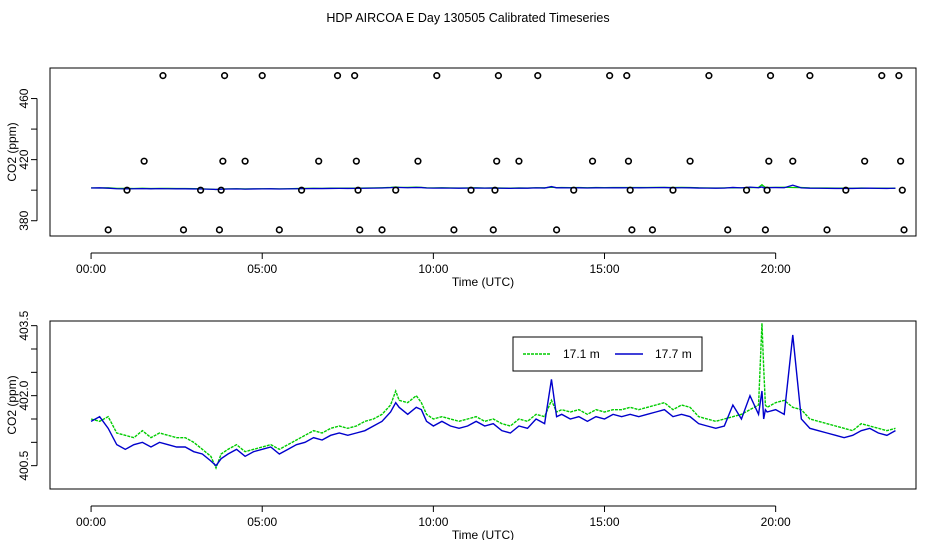 The image size is (936, 540). I want to click on bottom-y-tick-label: 402.0, so click(24, 395).